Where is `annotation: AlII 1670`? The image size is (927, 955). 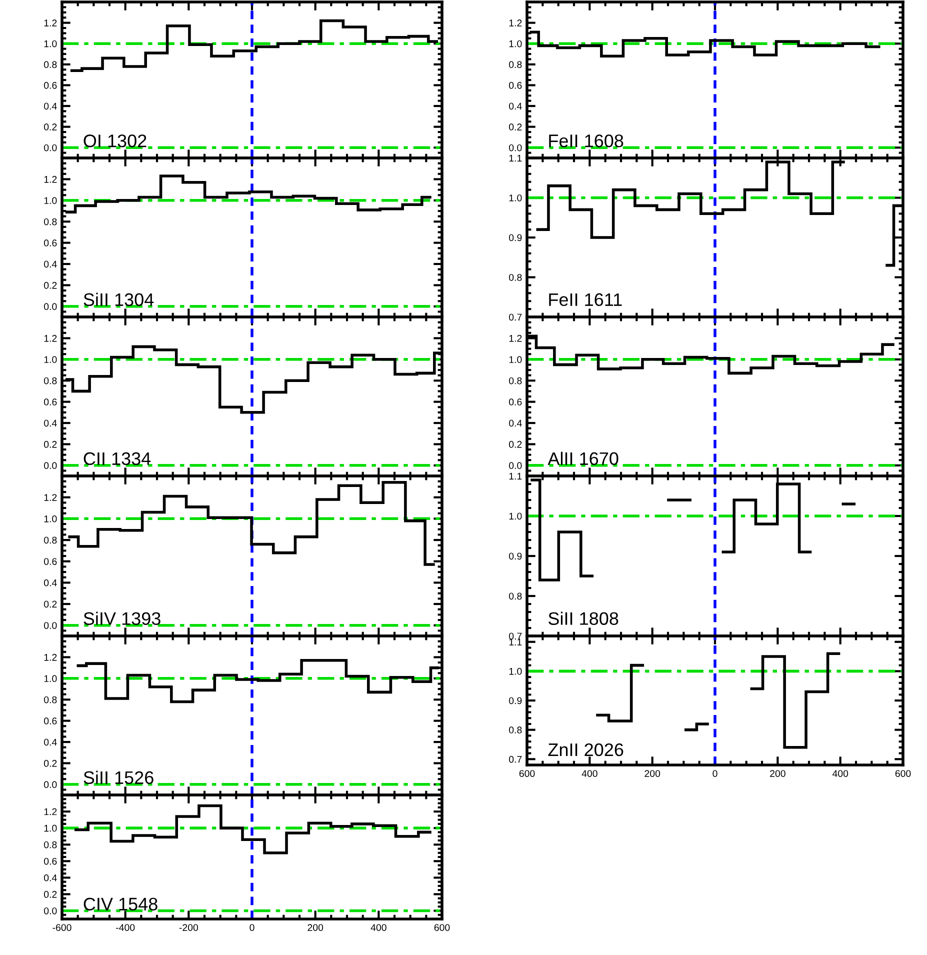 annotation: AlII 1670 is located at coordinates (583, 459).